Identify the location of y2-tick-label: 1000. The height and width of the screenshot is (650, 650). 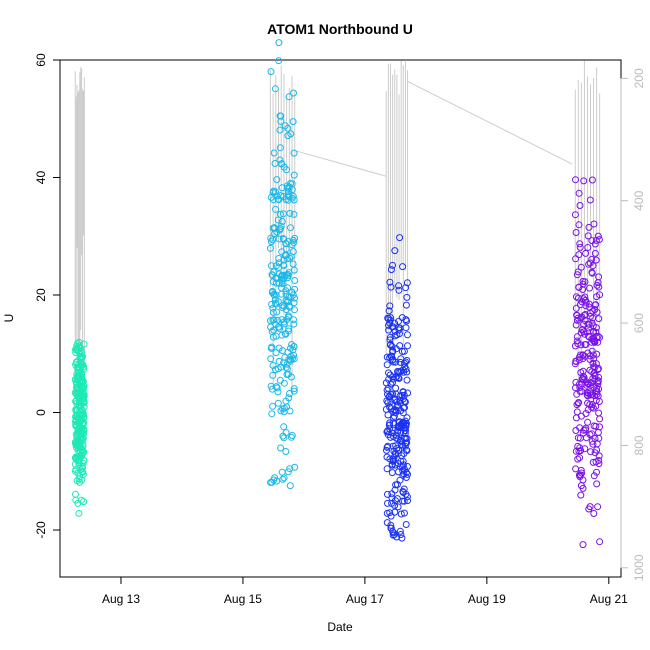
(639, 567).